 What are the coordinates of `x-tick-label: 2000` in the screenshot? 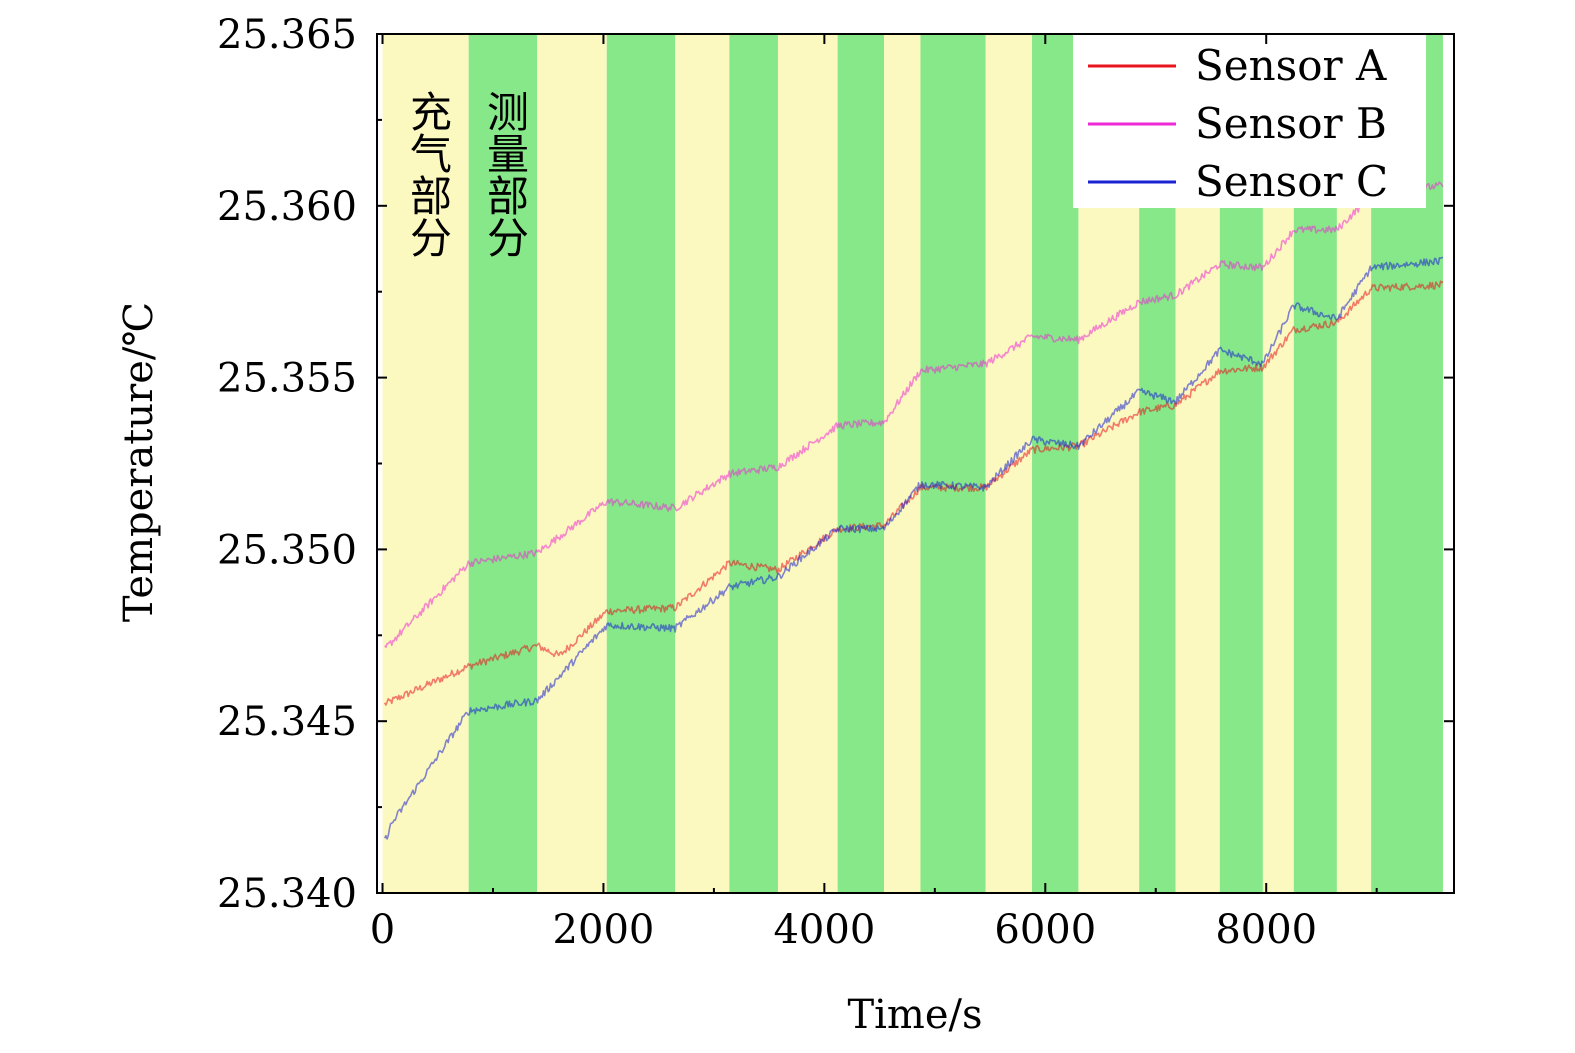 It's located at (604, 930).